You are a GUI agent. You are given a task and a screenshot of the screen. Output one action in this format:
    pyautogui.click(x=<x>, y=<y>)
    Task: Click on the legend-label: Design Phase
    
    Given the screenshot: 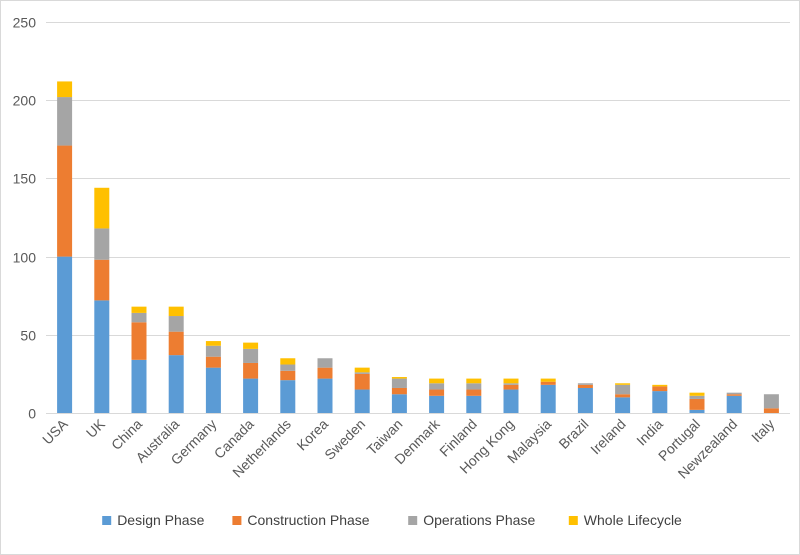 What is the action you would take?
    pyautogui.click(x=160, y=520)
    